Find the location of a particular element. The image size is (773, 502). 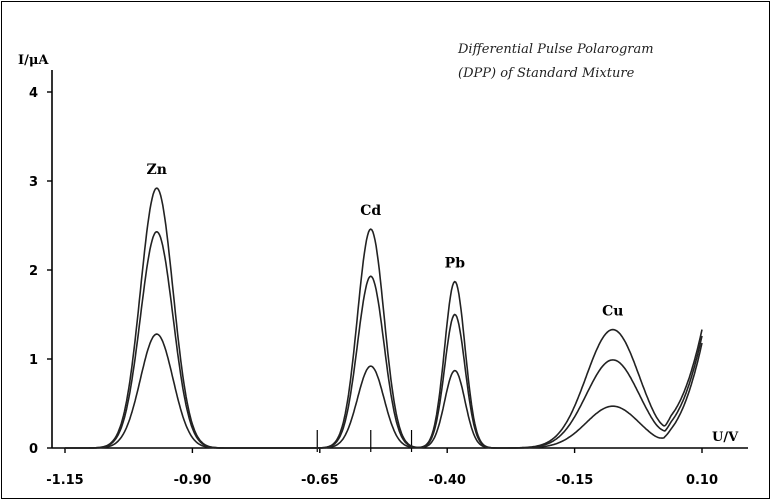

y-tick-label-3: 3 is located at coordinates (33, 182).